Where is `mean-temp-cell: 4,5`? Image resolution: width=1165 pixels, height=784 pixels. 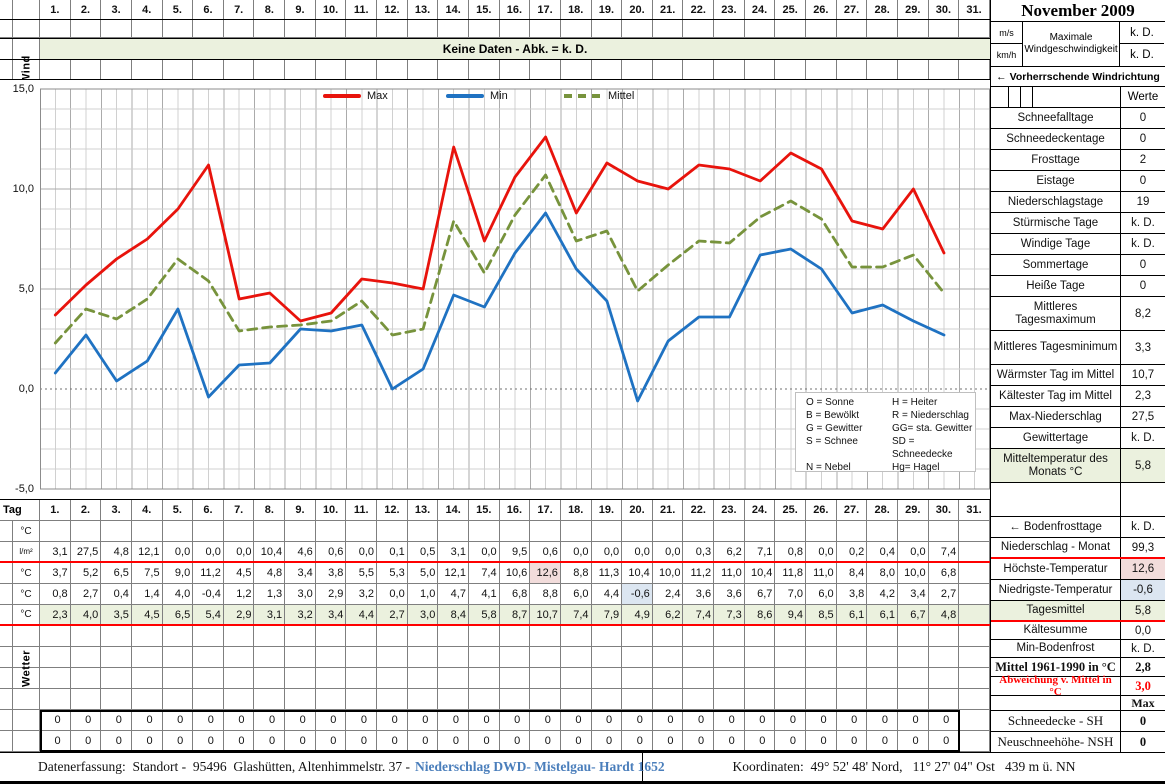 mean-temp-cell: 4,5 is located at coordinates (147, 614).